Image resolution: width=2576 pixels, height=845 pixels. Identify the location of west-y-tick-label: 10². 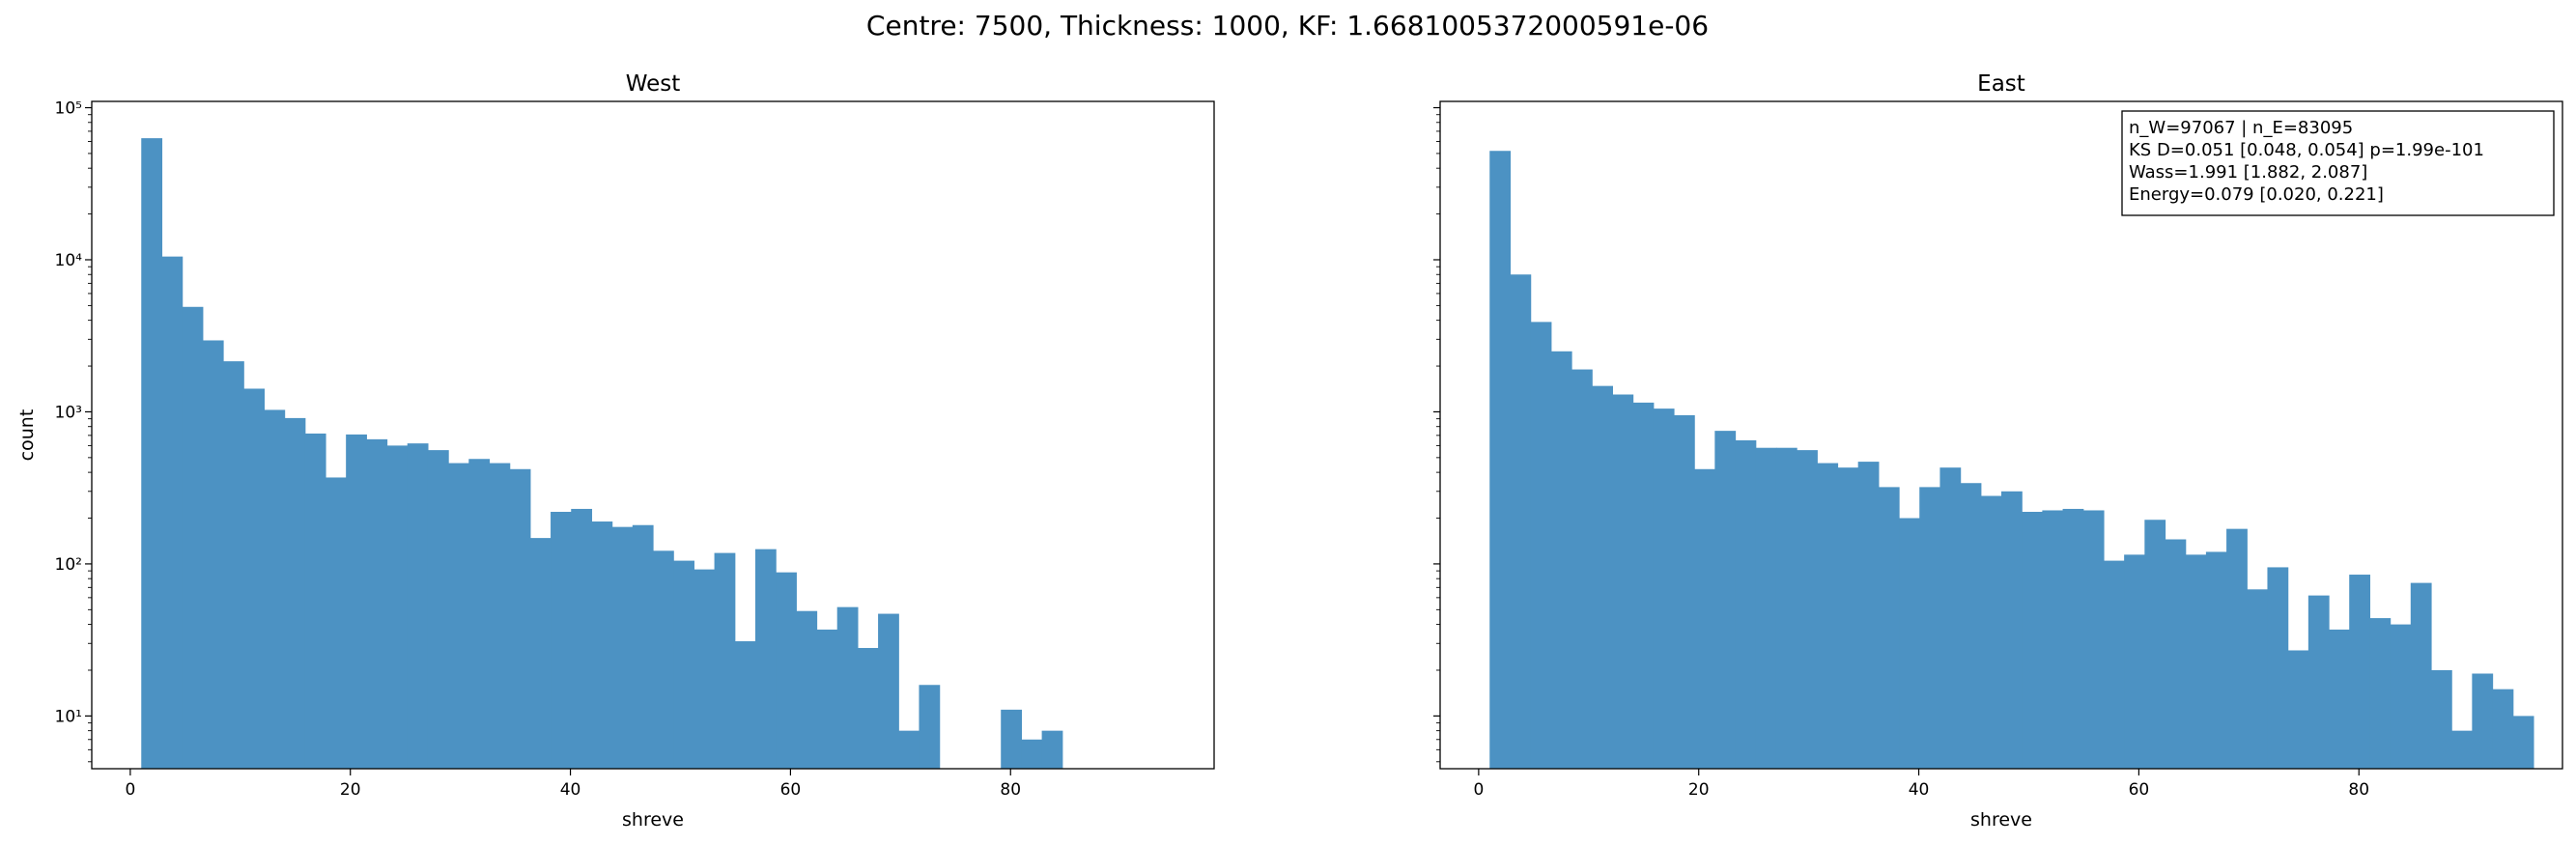
(68, 565).